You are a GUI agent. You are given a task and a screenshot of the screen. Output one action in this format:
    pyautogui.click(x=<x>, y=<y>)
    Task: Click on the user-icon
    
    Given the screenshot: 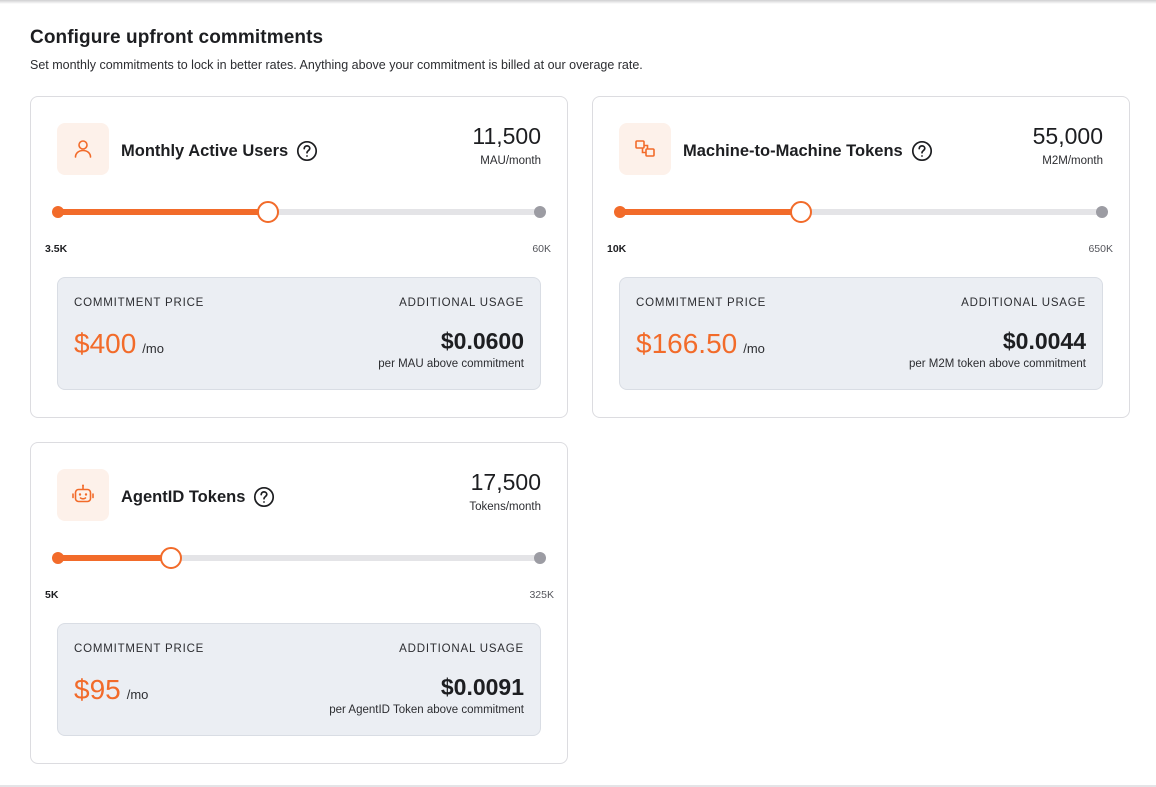 What is the action you would take?
    pyautogui.click(x=83, y=149)
    